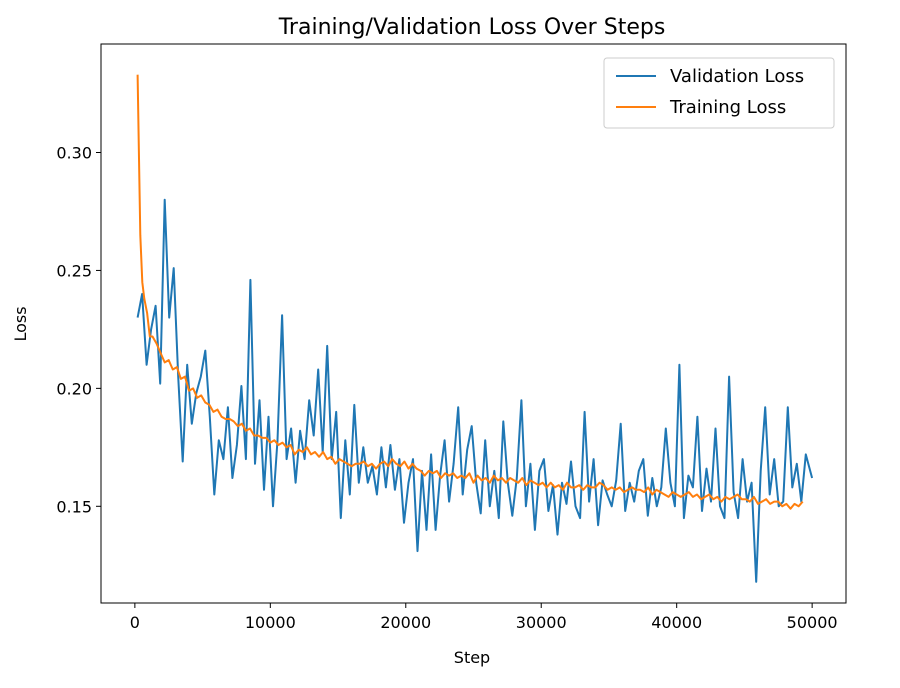 This screenshot has height=688, width=900. Describe the element at coordinates (812, 622) in the screenshot. I see `x-tick-label: 50000` at that location.